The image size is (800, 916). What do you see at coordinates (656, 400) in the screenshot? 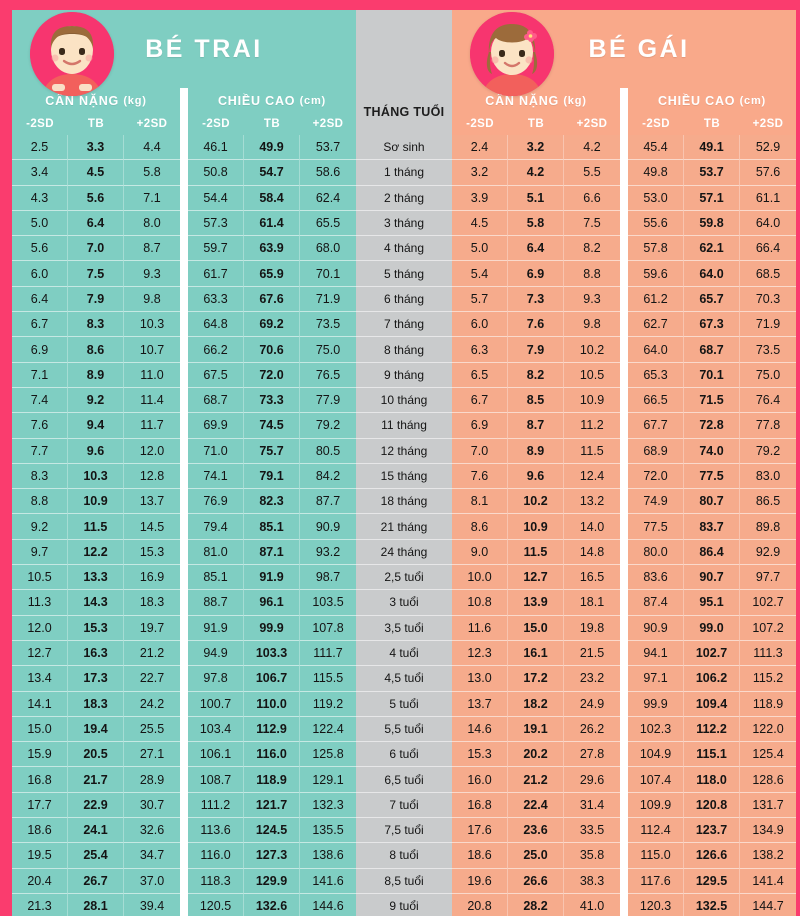
I see `table-cell-girl-height-low: 66.5` at bounding box center [656, 400].